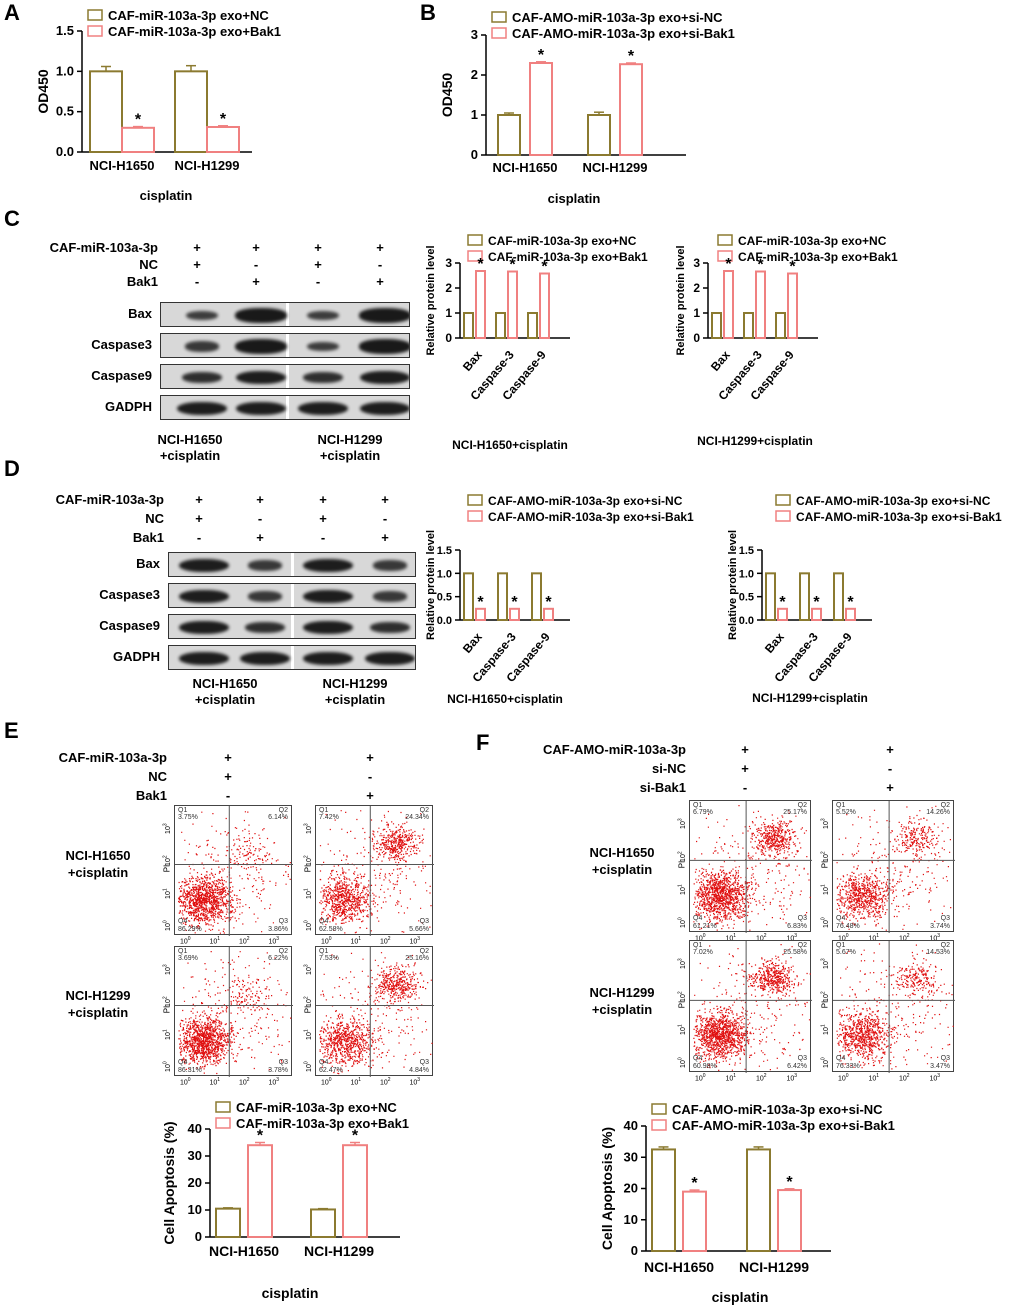  Describe the element at coordinates (419, 929) in the screenshot. I see `quadrant-q3-value: 5.66%` at that location.